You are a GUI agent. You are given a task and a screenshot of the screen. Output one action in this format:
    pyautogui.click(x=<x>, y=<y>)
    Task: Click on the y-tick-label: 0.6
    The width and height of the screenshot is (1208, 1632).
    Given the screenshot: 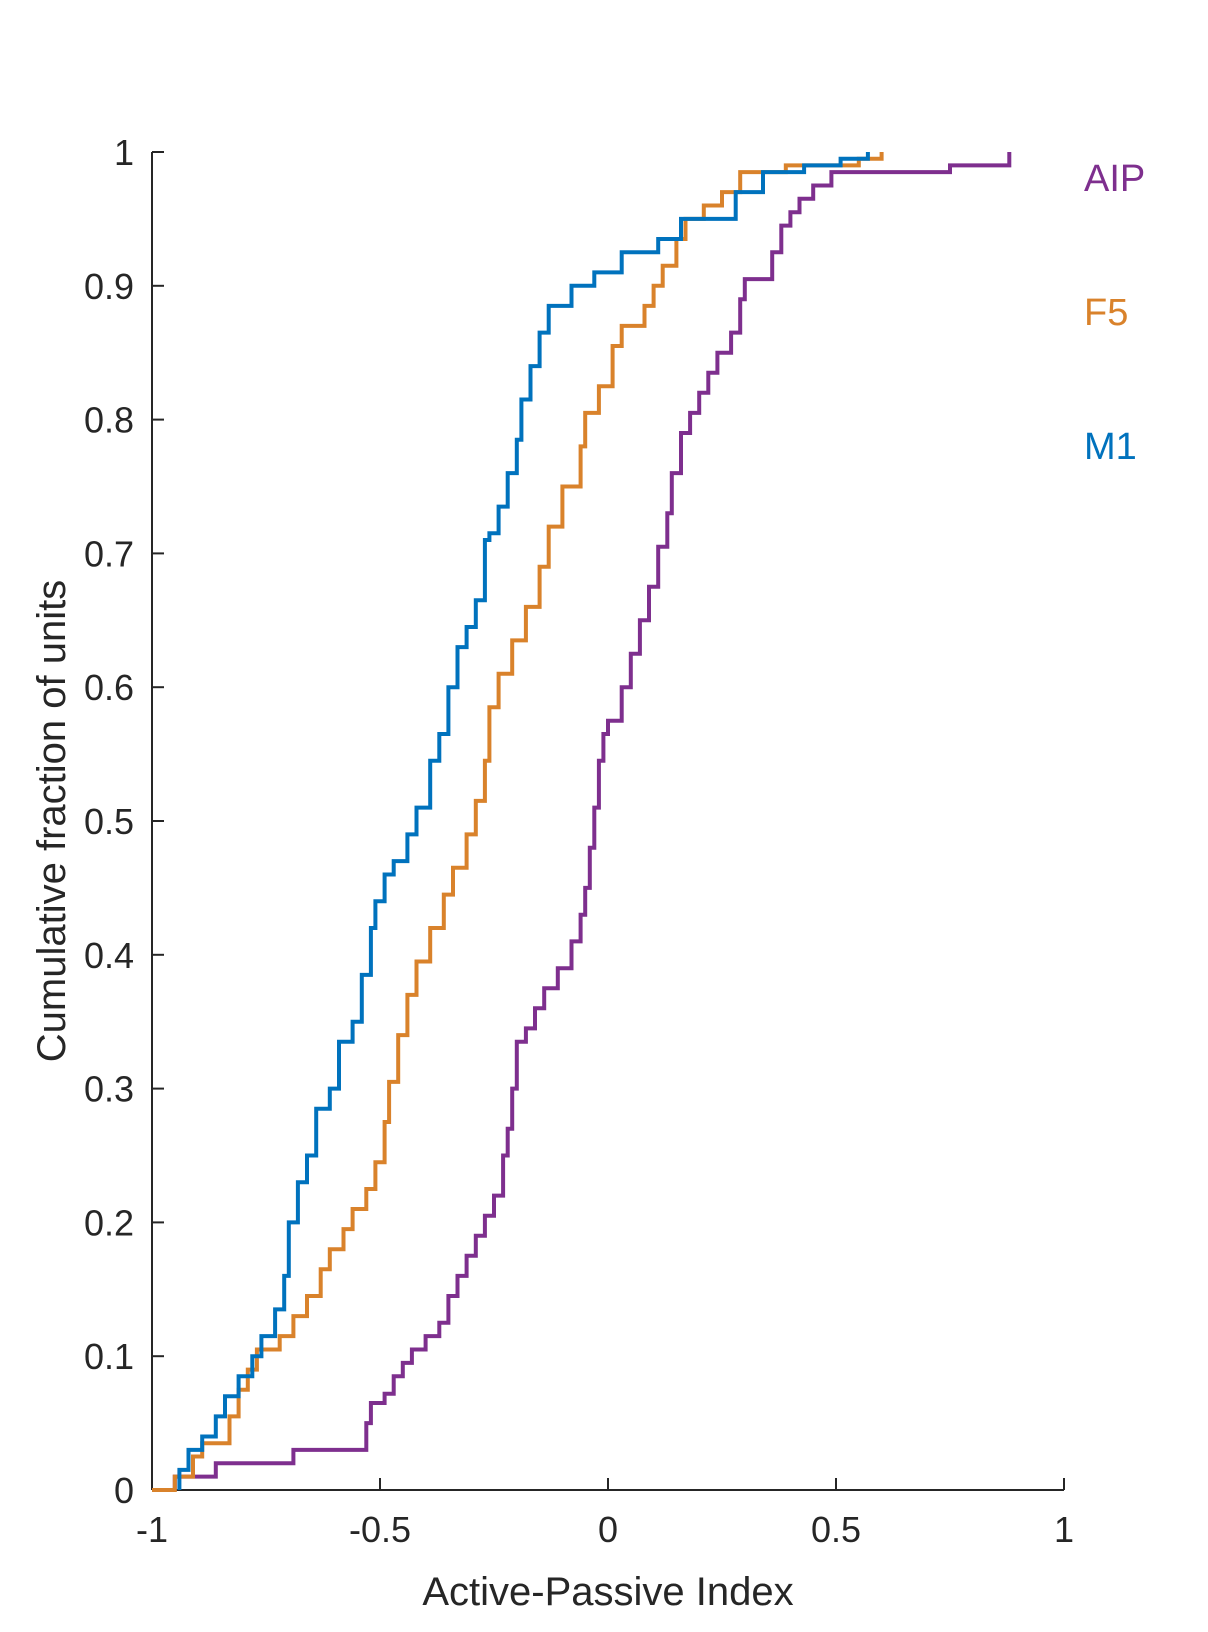 What is the action you would take?
    pyautogui.click(x=109, y=687)
    